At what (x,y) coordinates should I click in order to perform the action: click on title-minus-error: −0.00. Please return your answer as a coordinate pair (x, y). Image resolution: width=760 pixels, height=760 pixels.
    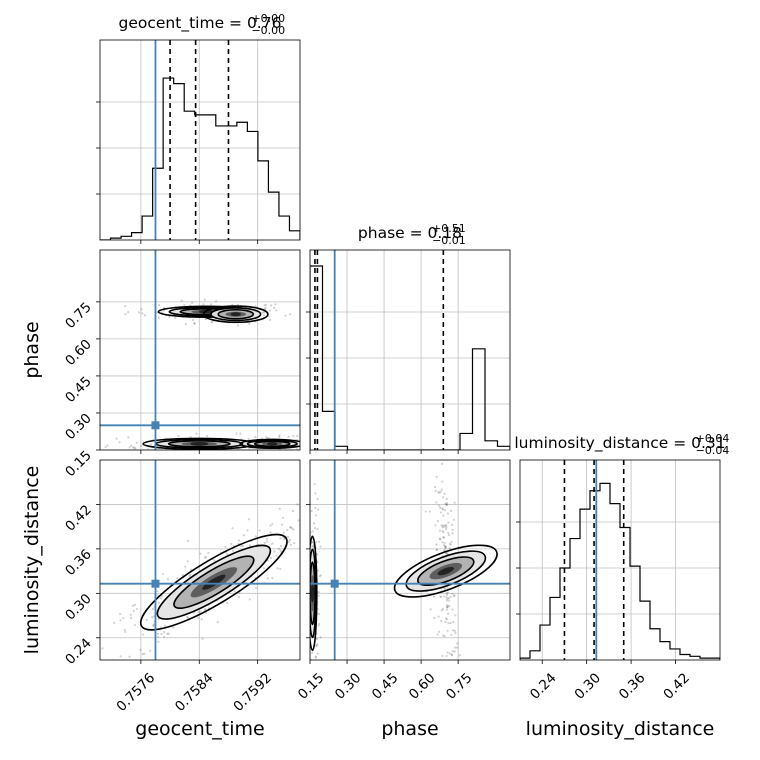
    Looking at the image, I should click on (268, 30).